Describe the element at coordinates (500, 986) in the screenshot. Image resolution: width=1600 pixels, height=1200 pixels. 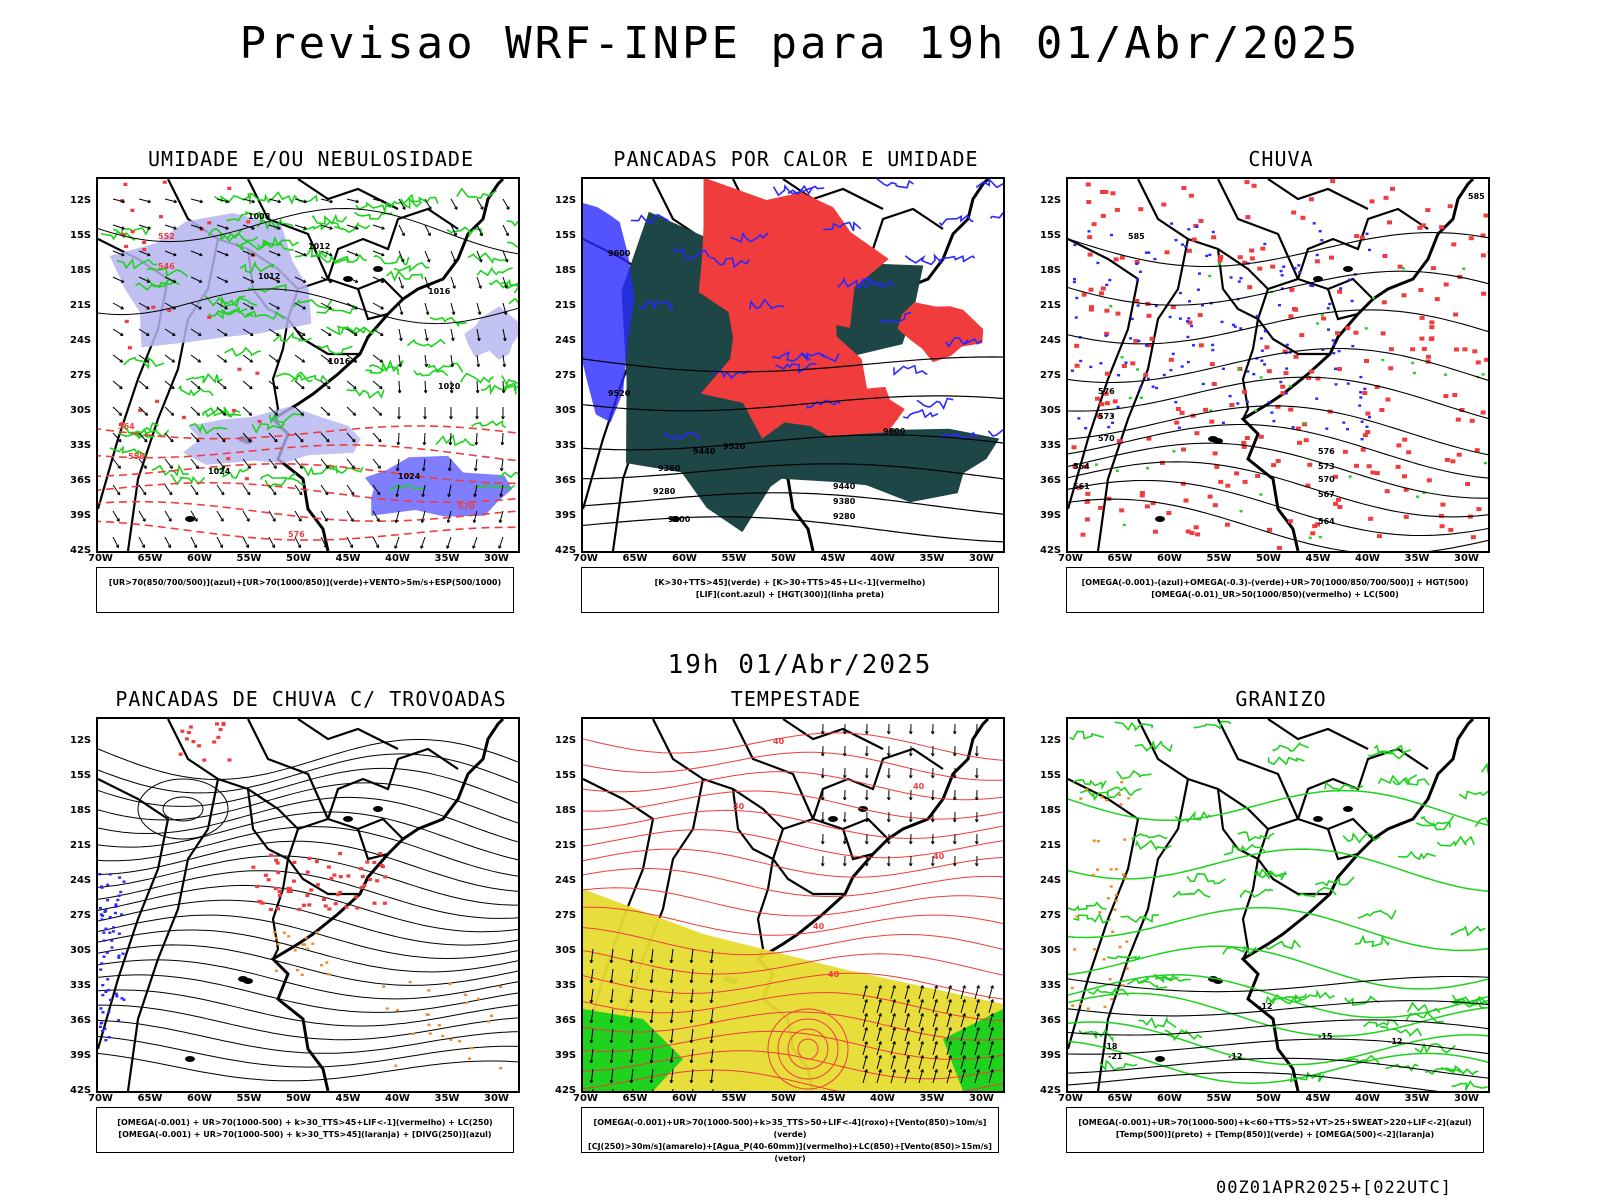
I see `convection-area-orange` at that location.